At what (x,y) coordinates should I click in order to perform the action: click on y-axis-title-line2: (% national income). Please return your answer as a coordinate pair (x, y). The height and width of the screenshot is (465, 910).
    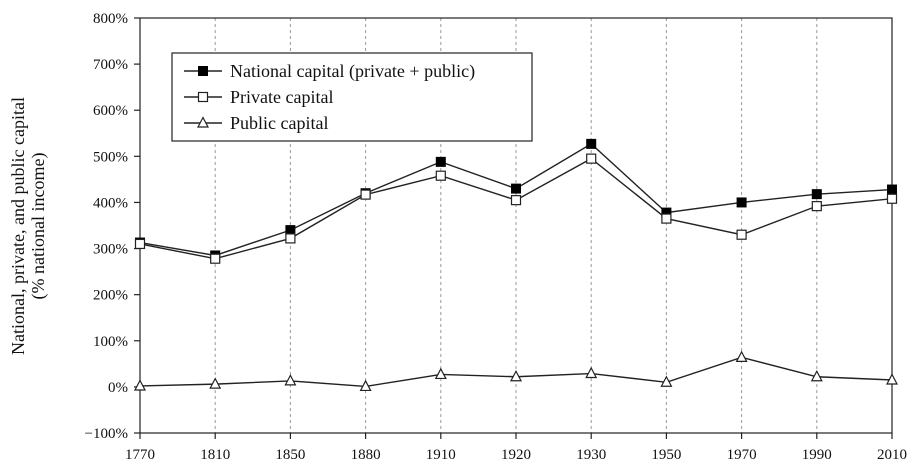
    Looking at the image, I should click on (38, 226).